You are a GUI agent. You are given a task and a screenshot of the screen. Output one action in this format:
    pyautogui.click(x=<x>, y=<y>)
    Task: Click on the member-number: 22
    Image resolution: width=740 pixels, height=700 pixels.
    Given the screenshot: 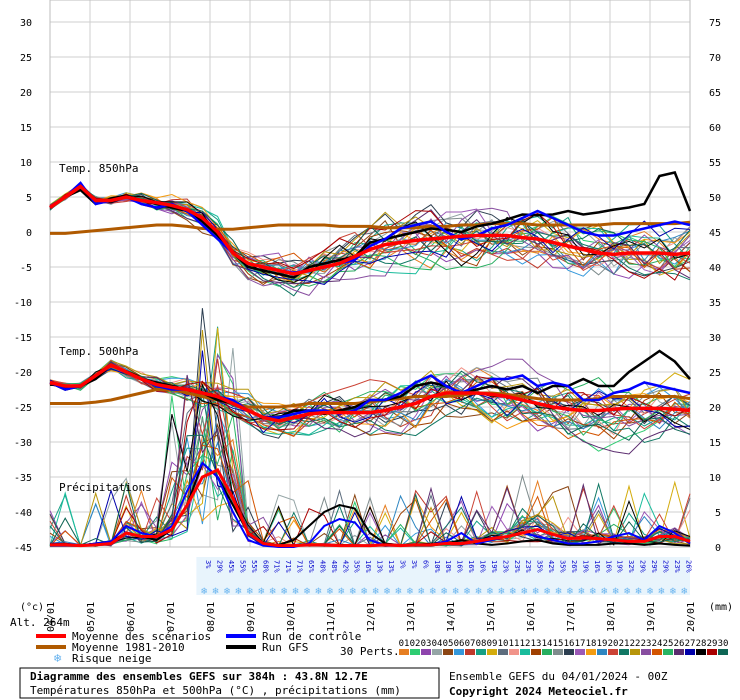 What is the action you would take?
    pyautogui.click(x=635, y=644)
    